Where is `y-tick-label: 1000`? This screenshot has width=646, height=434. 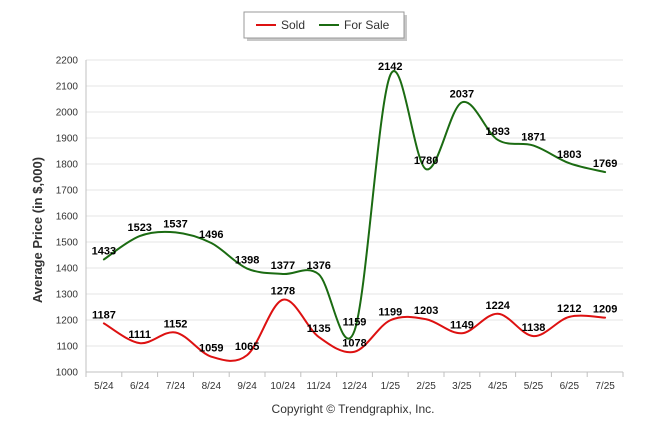 y-tick-label: 1000 is located at coordinates (67, 373).